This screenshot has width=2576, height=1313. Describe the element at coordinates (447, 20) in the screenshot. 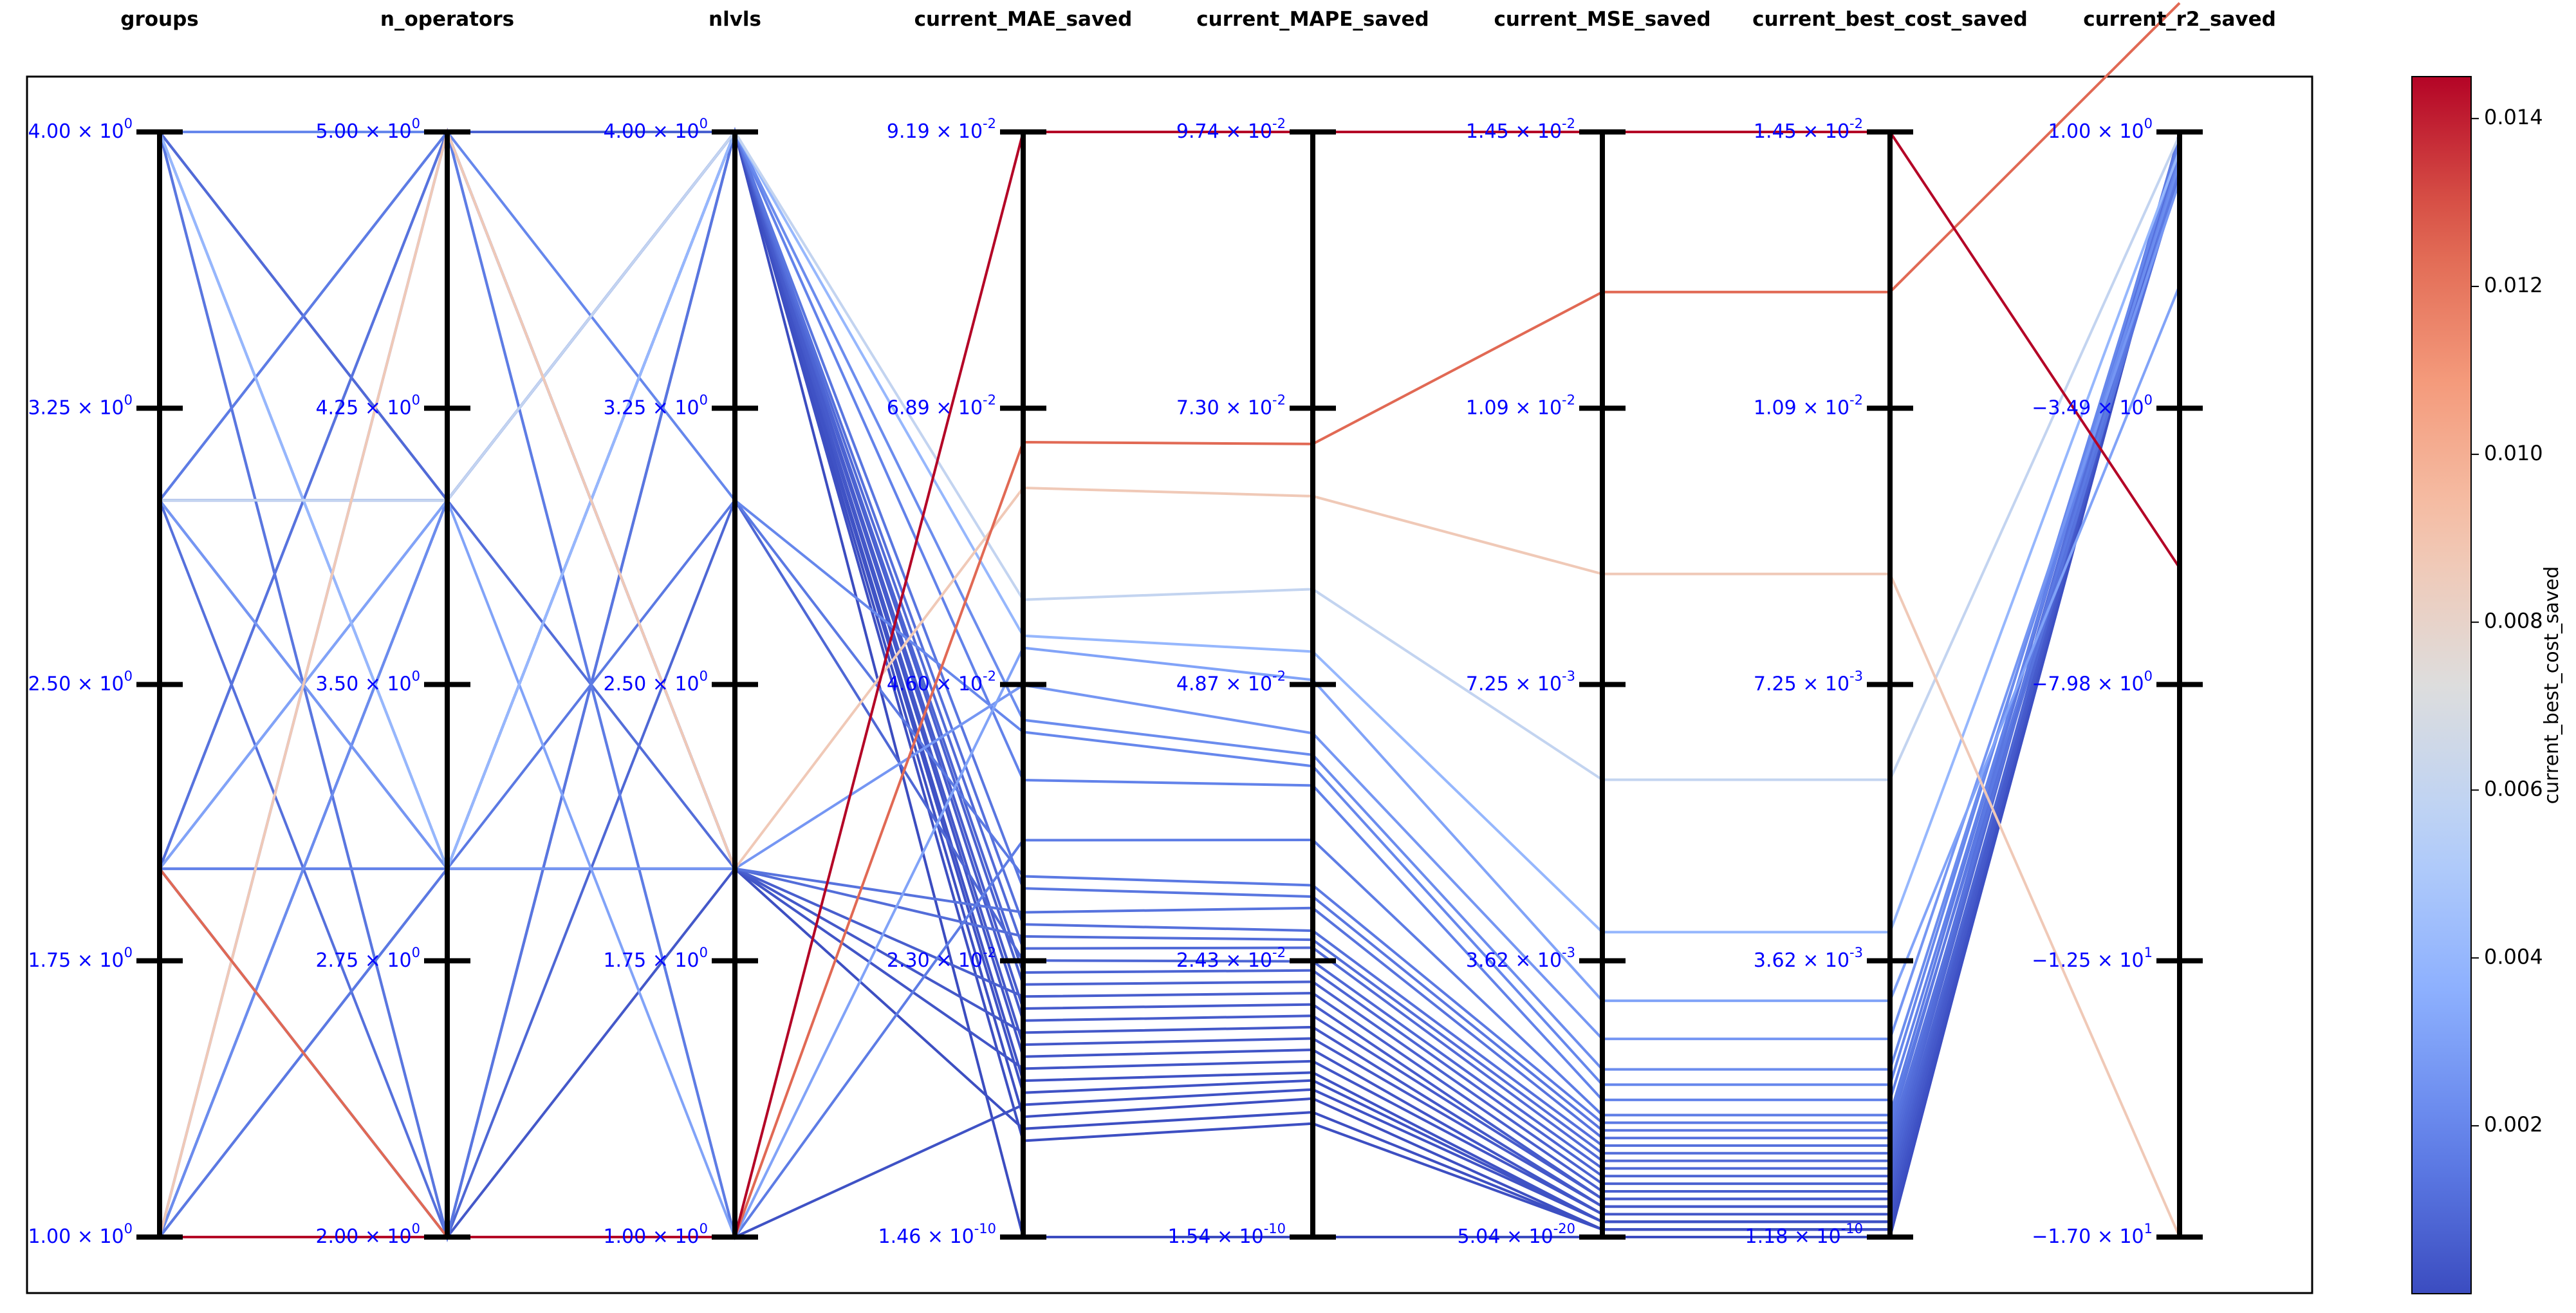

I see `axis-title-n-operators: n_operators` at that location.